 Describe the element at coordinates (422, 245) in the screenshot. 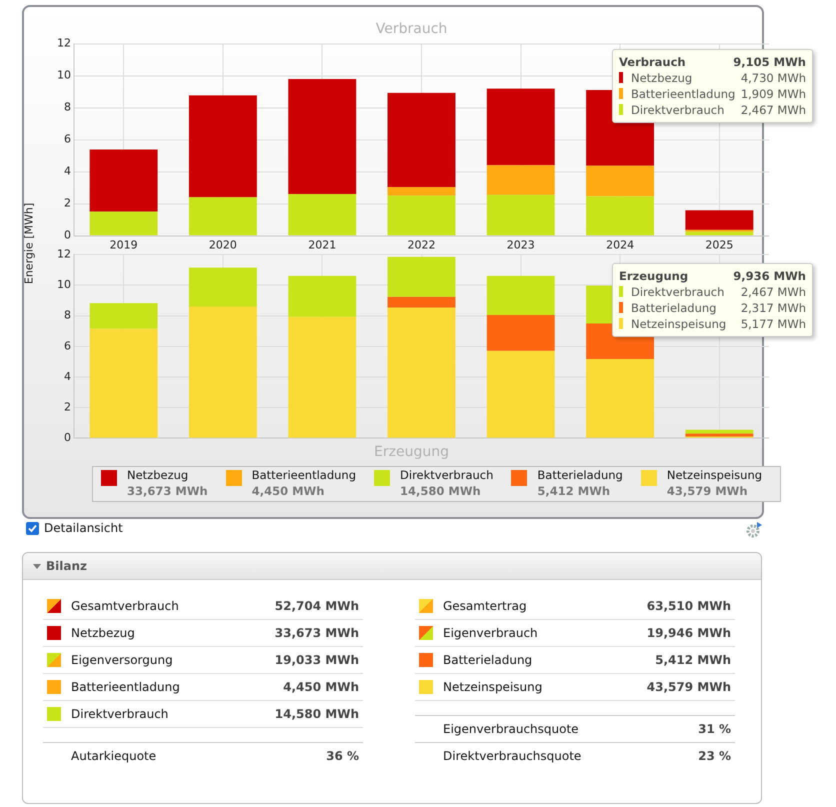

I see `x-tick-label: 2022` at that location.